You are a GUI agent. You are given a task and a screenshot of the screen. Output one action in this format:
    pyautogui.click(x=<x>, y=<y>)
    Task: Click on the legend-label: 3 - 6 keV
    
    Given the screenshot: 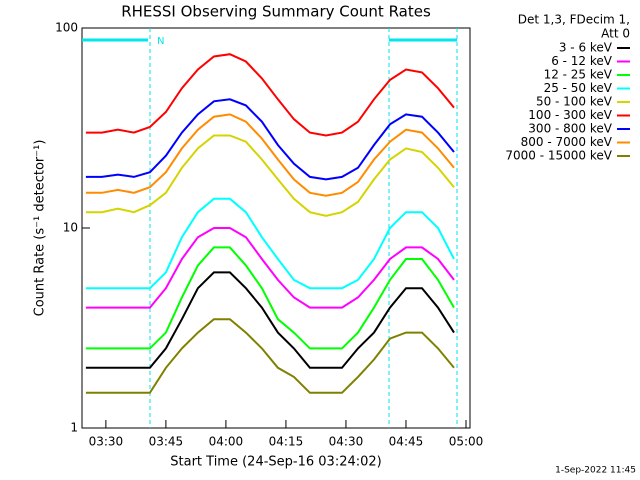 What is the action you would take?
    pyautogui.click(x=586, y=48)
    